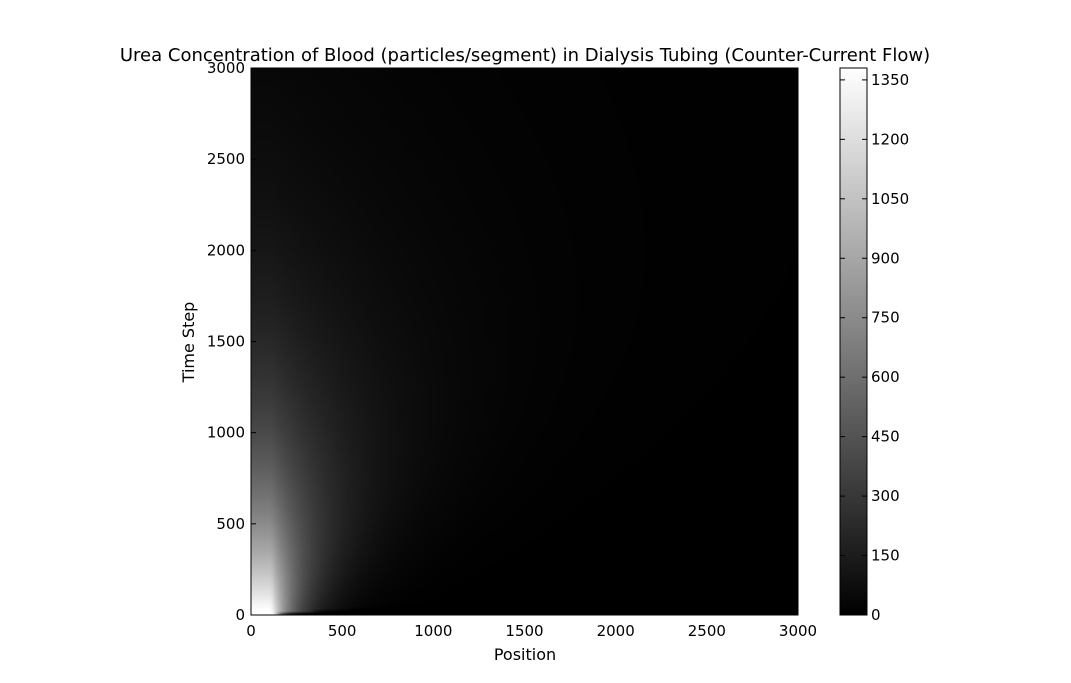 The height and width of the screenshot is (683, 1071). I want to click on x-tick-label: 0, so click(251, 631).